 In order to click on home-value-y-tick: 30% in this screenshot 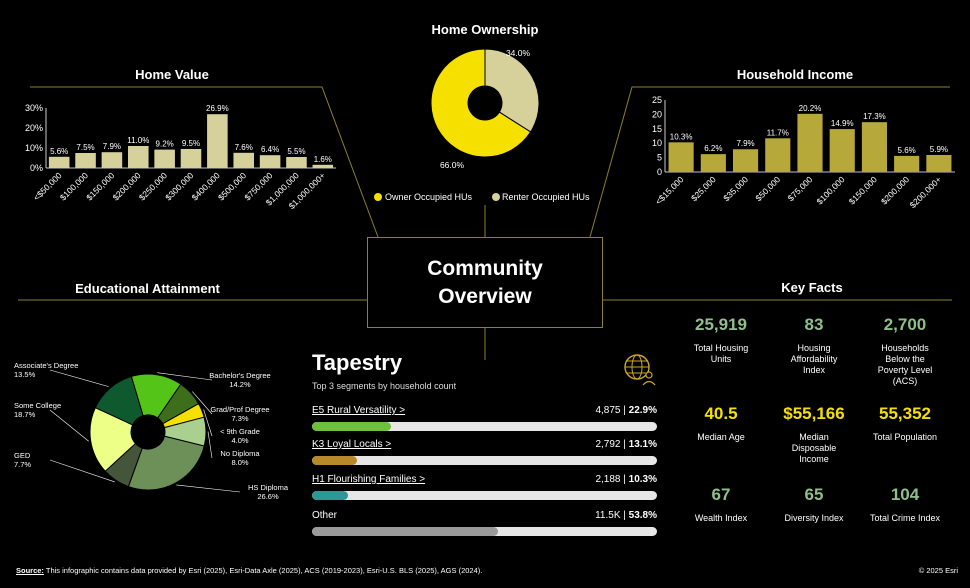, I will do `click(34, 108)`.